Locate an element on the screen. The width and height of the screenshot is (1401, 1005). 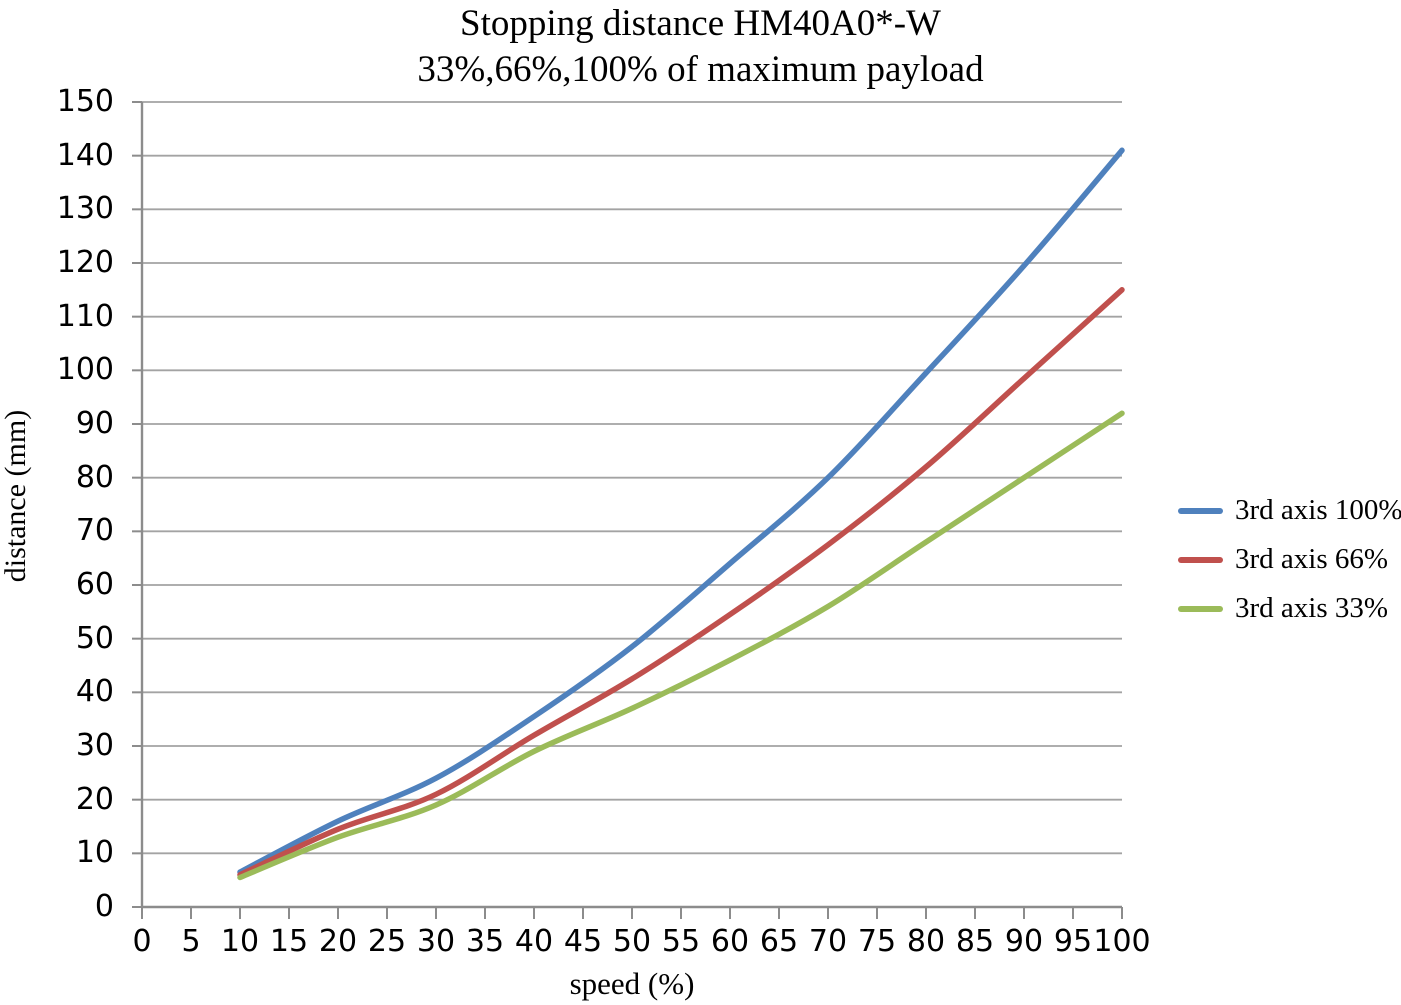
y-tick-label-50: 50 is located at coordinates (94, 638).